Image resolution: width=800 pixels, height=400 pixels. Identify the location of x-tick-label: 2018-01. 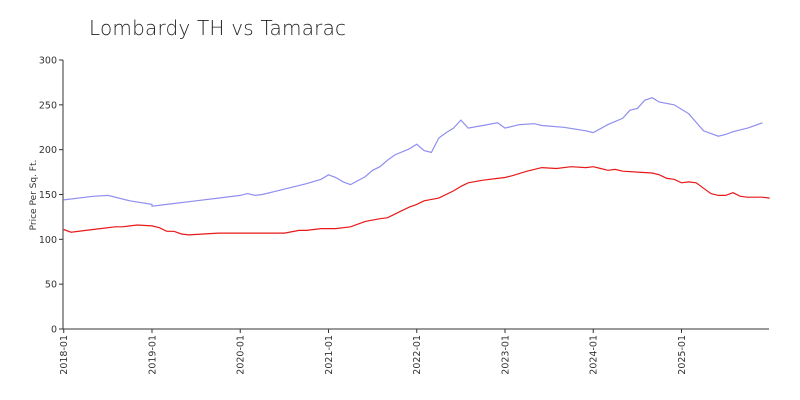
(64, 355).